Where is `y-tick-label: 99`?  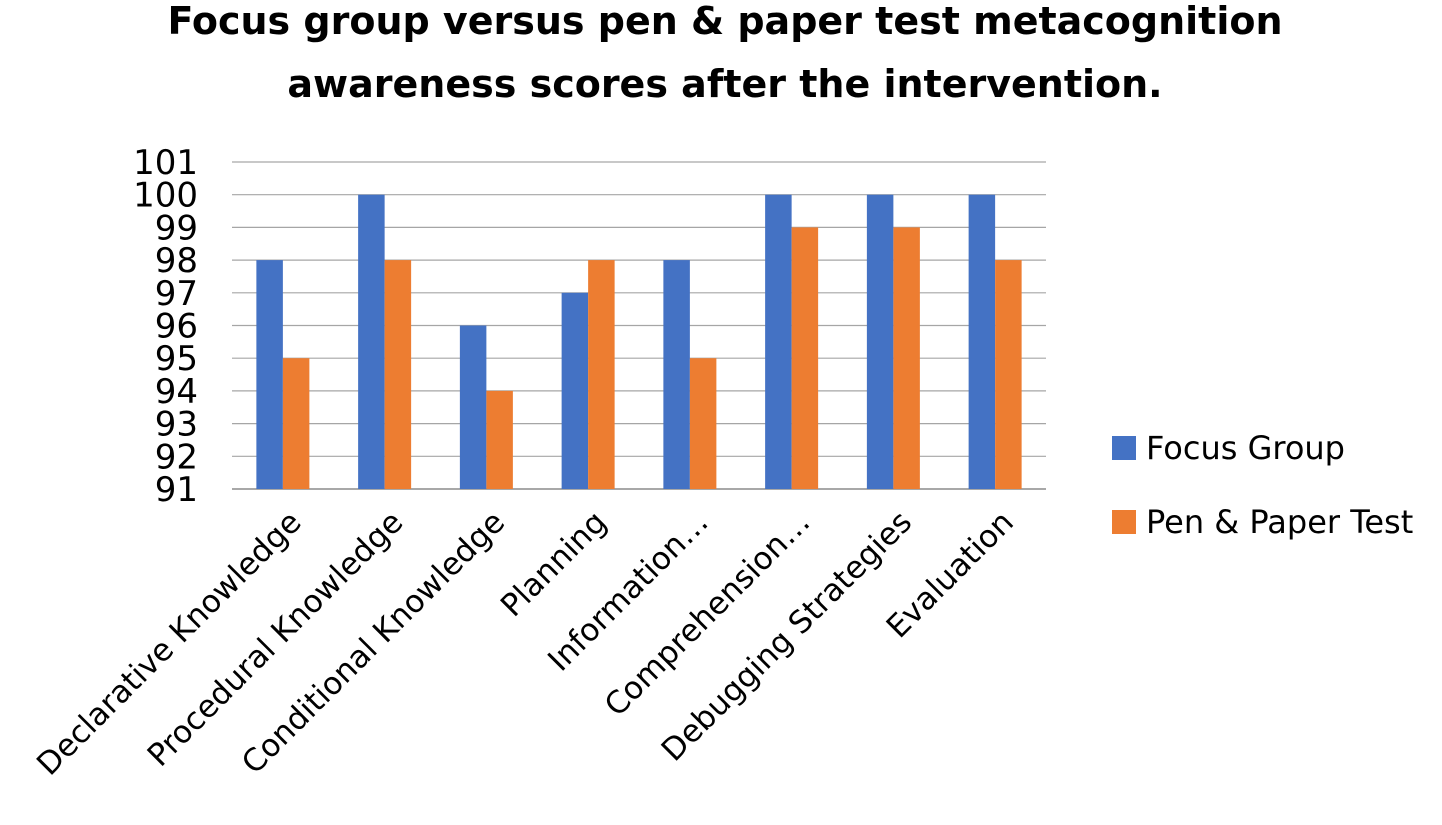
y-tick-label: 99 is located at coordinates (176, 228).